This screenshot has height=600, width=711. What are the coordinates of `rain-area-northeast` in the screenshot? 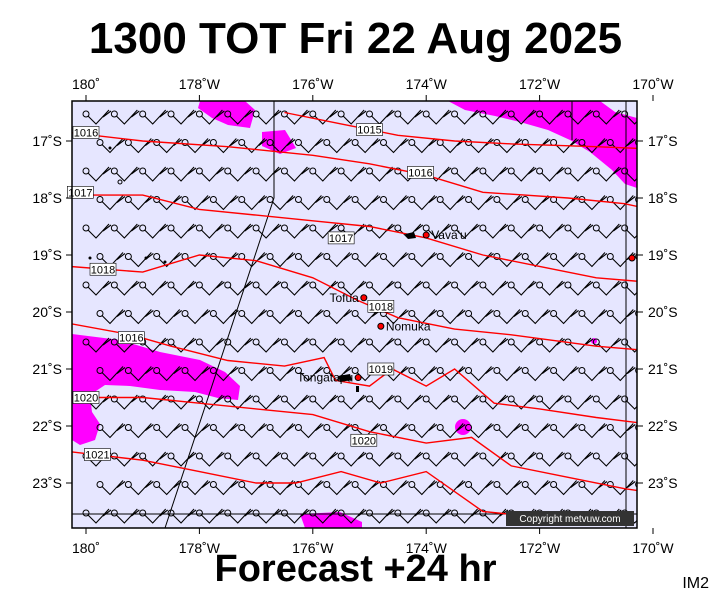 It's located at (542, 144).